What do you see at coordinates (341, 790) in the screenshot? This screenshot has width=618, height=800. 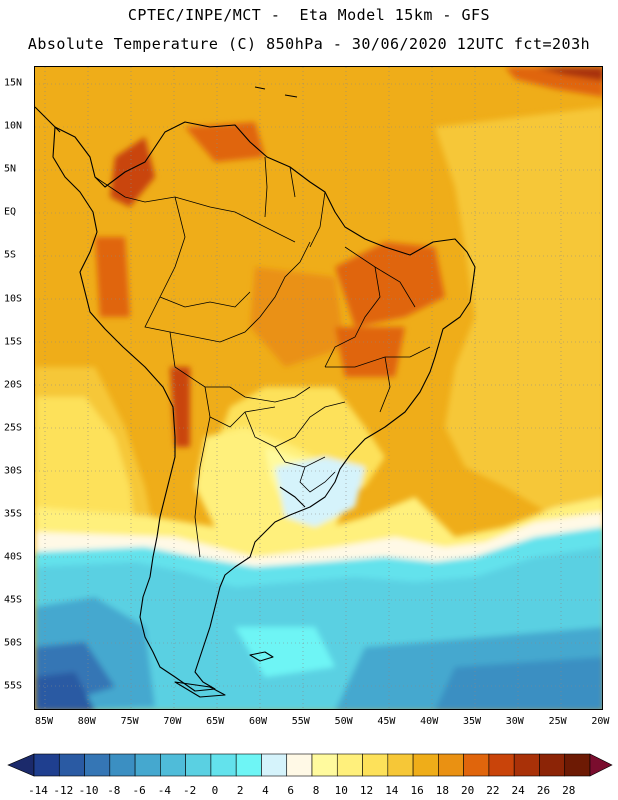 I see `colorbar-label: 10` at bounding box center [341, 790].